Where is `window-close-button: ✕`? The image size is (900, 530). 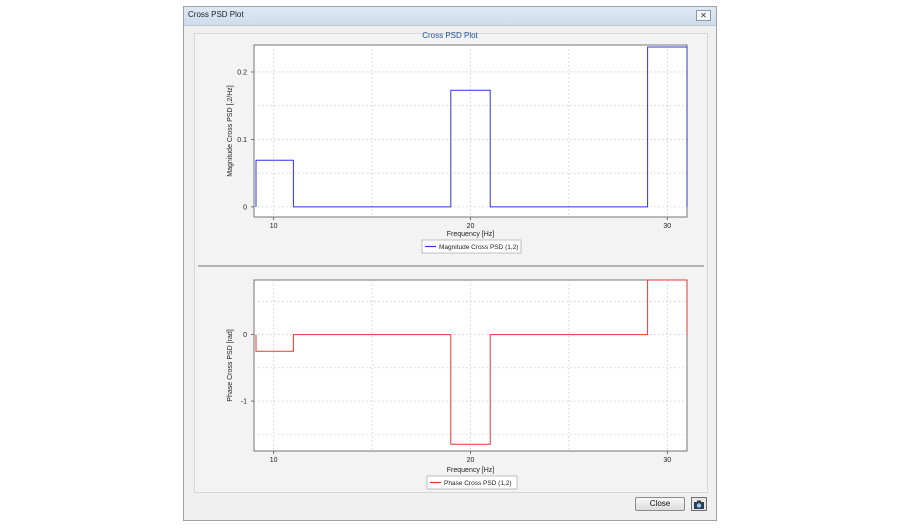 window-close-button: ✕ is located at coordinates (703, 15).